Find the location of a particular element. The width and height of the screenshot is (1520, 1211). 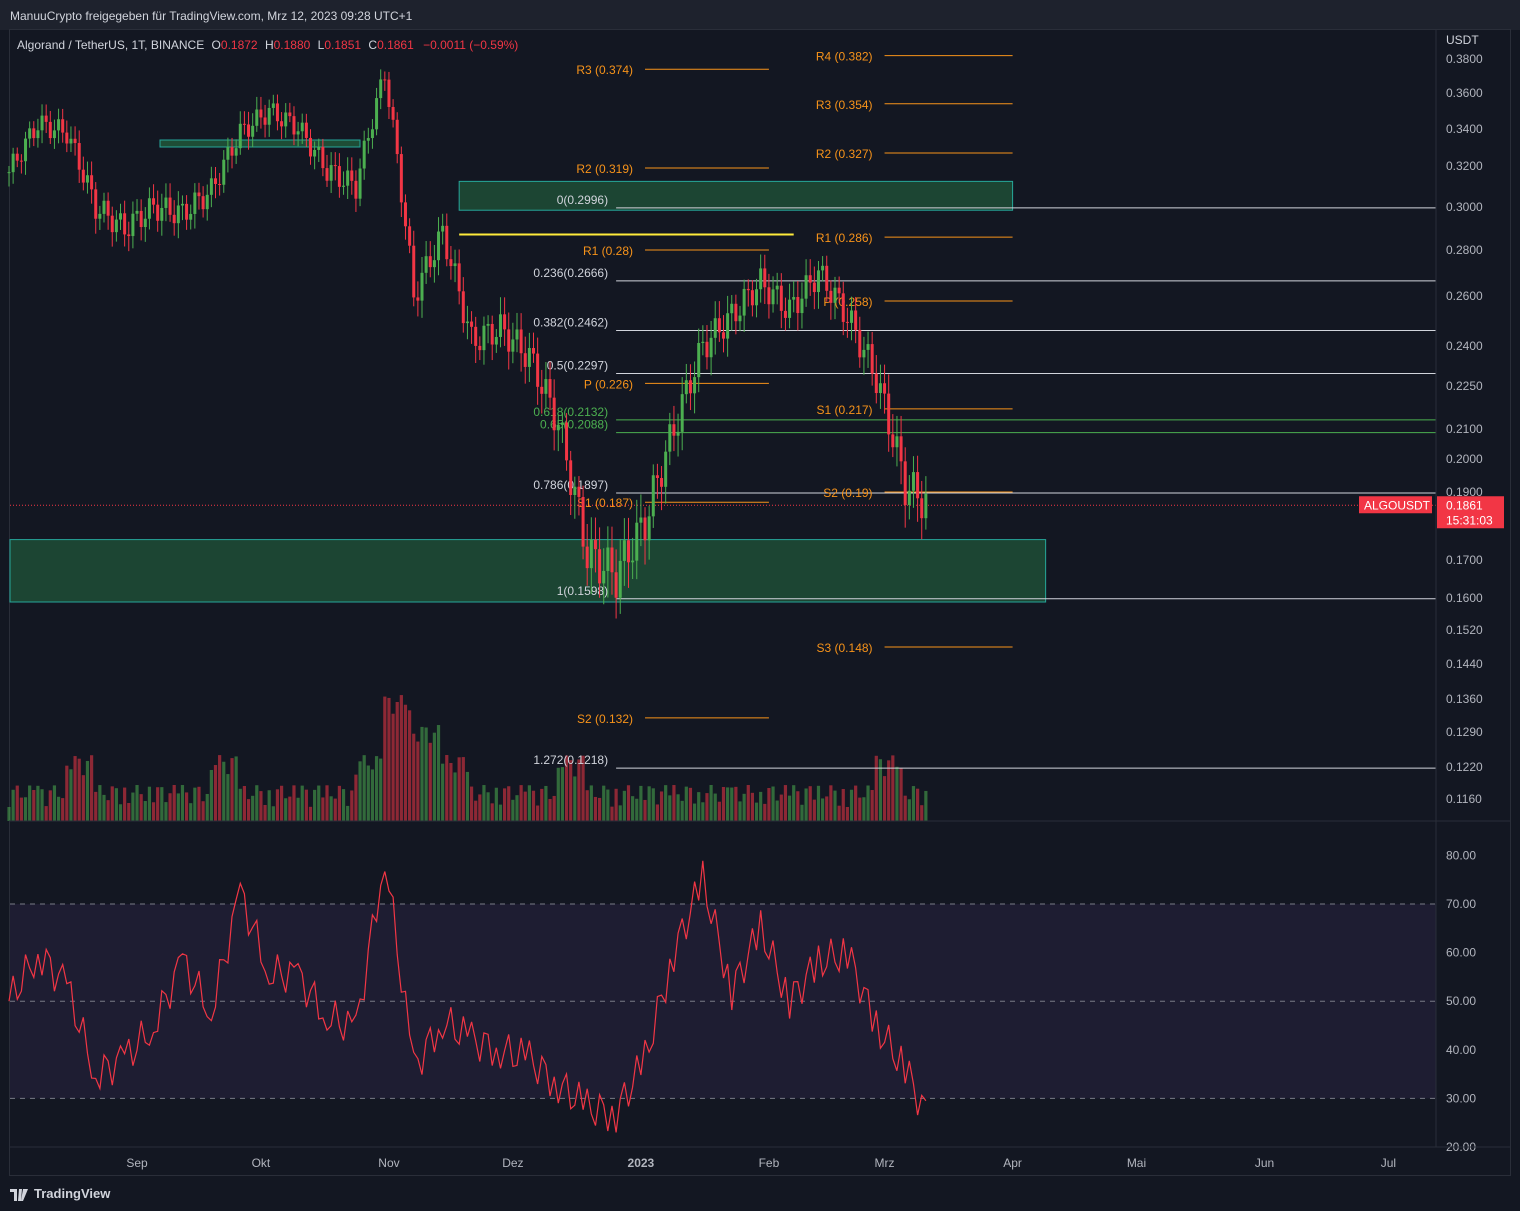

price-tick-13: 0.1600 is located at coordinates (1464, 598).